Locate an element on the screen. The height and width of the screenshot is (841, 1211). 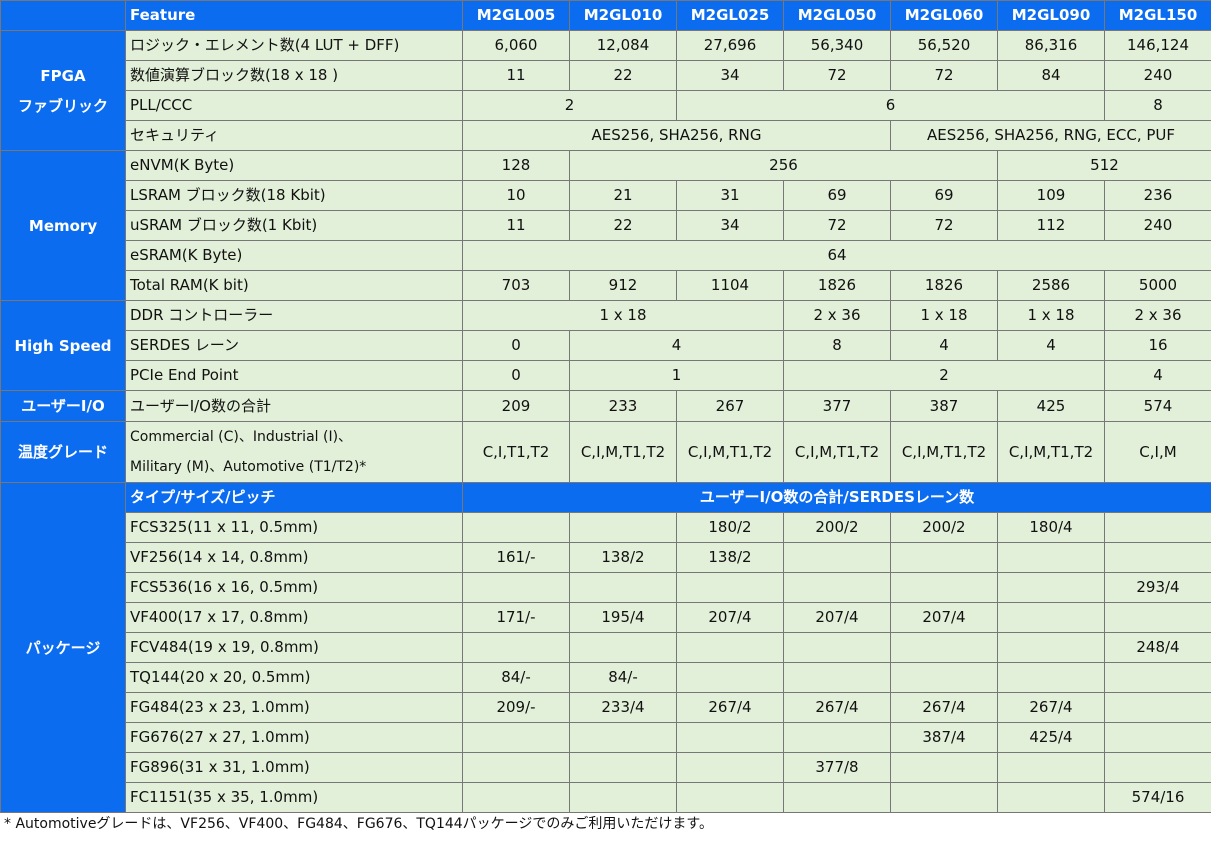
row-label: ロジック・エレメント数(4 LUT + DFF) is located at coordinates (294, 45).